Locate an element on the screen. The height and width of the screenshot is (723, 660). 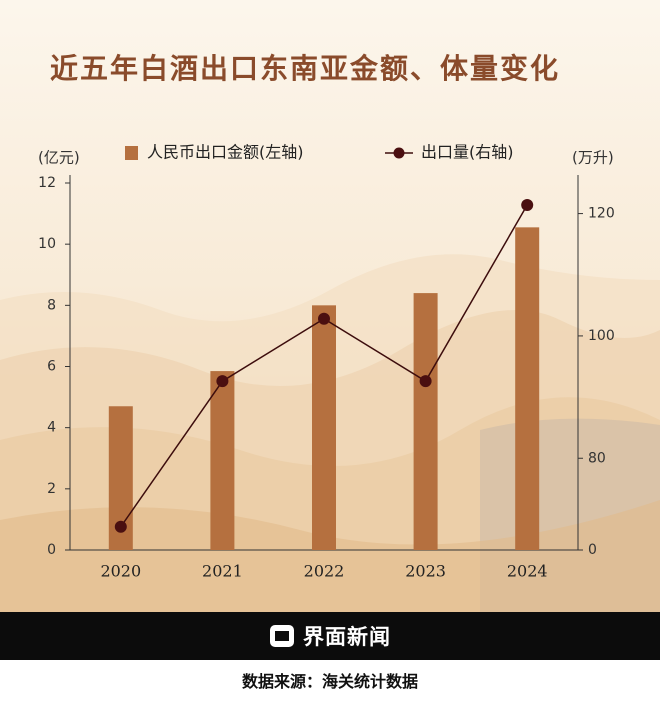
y-tick-label: 6 is located at coordinates (51, 367).